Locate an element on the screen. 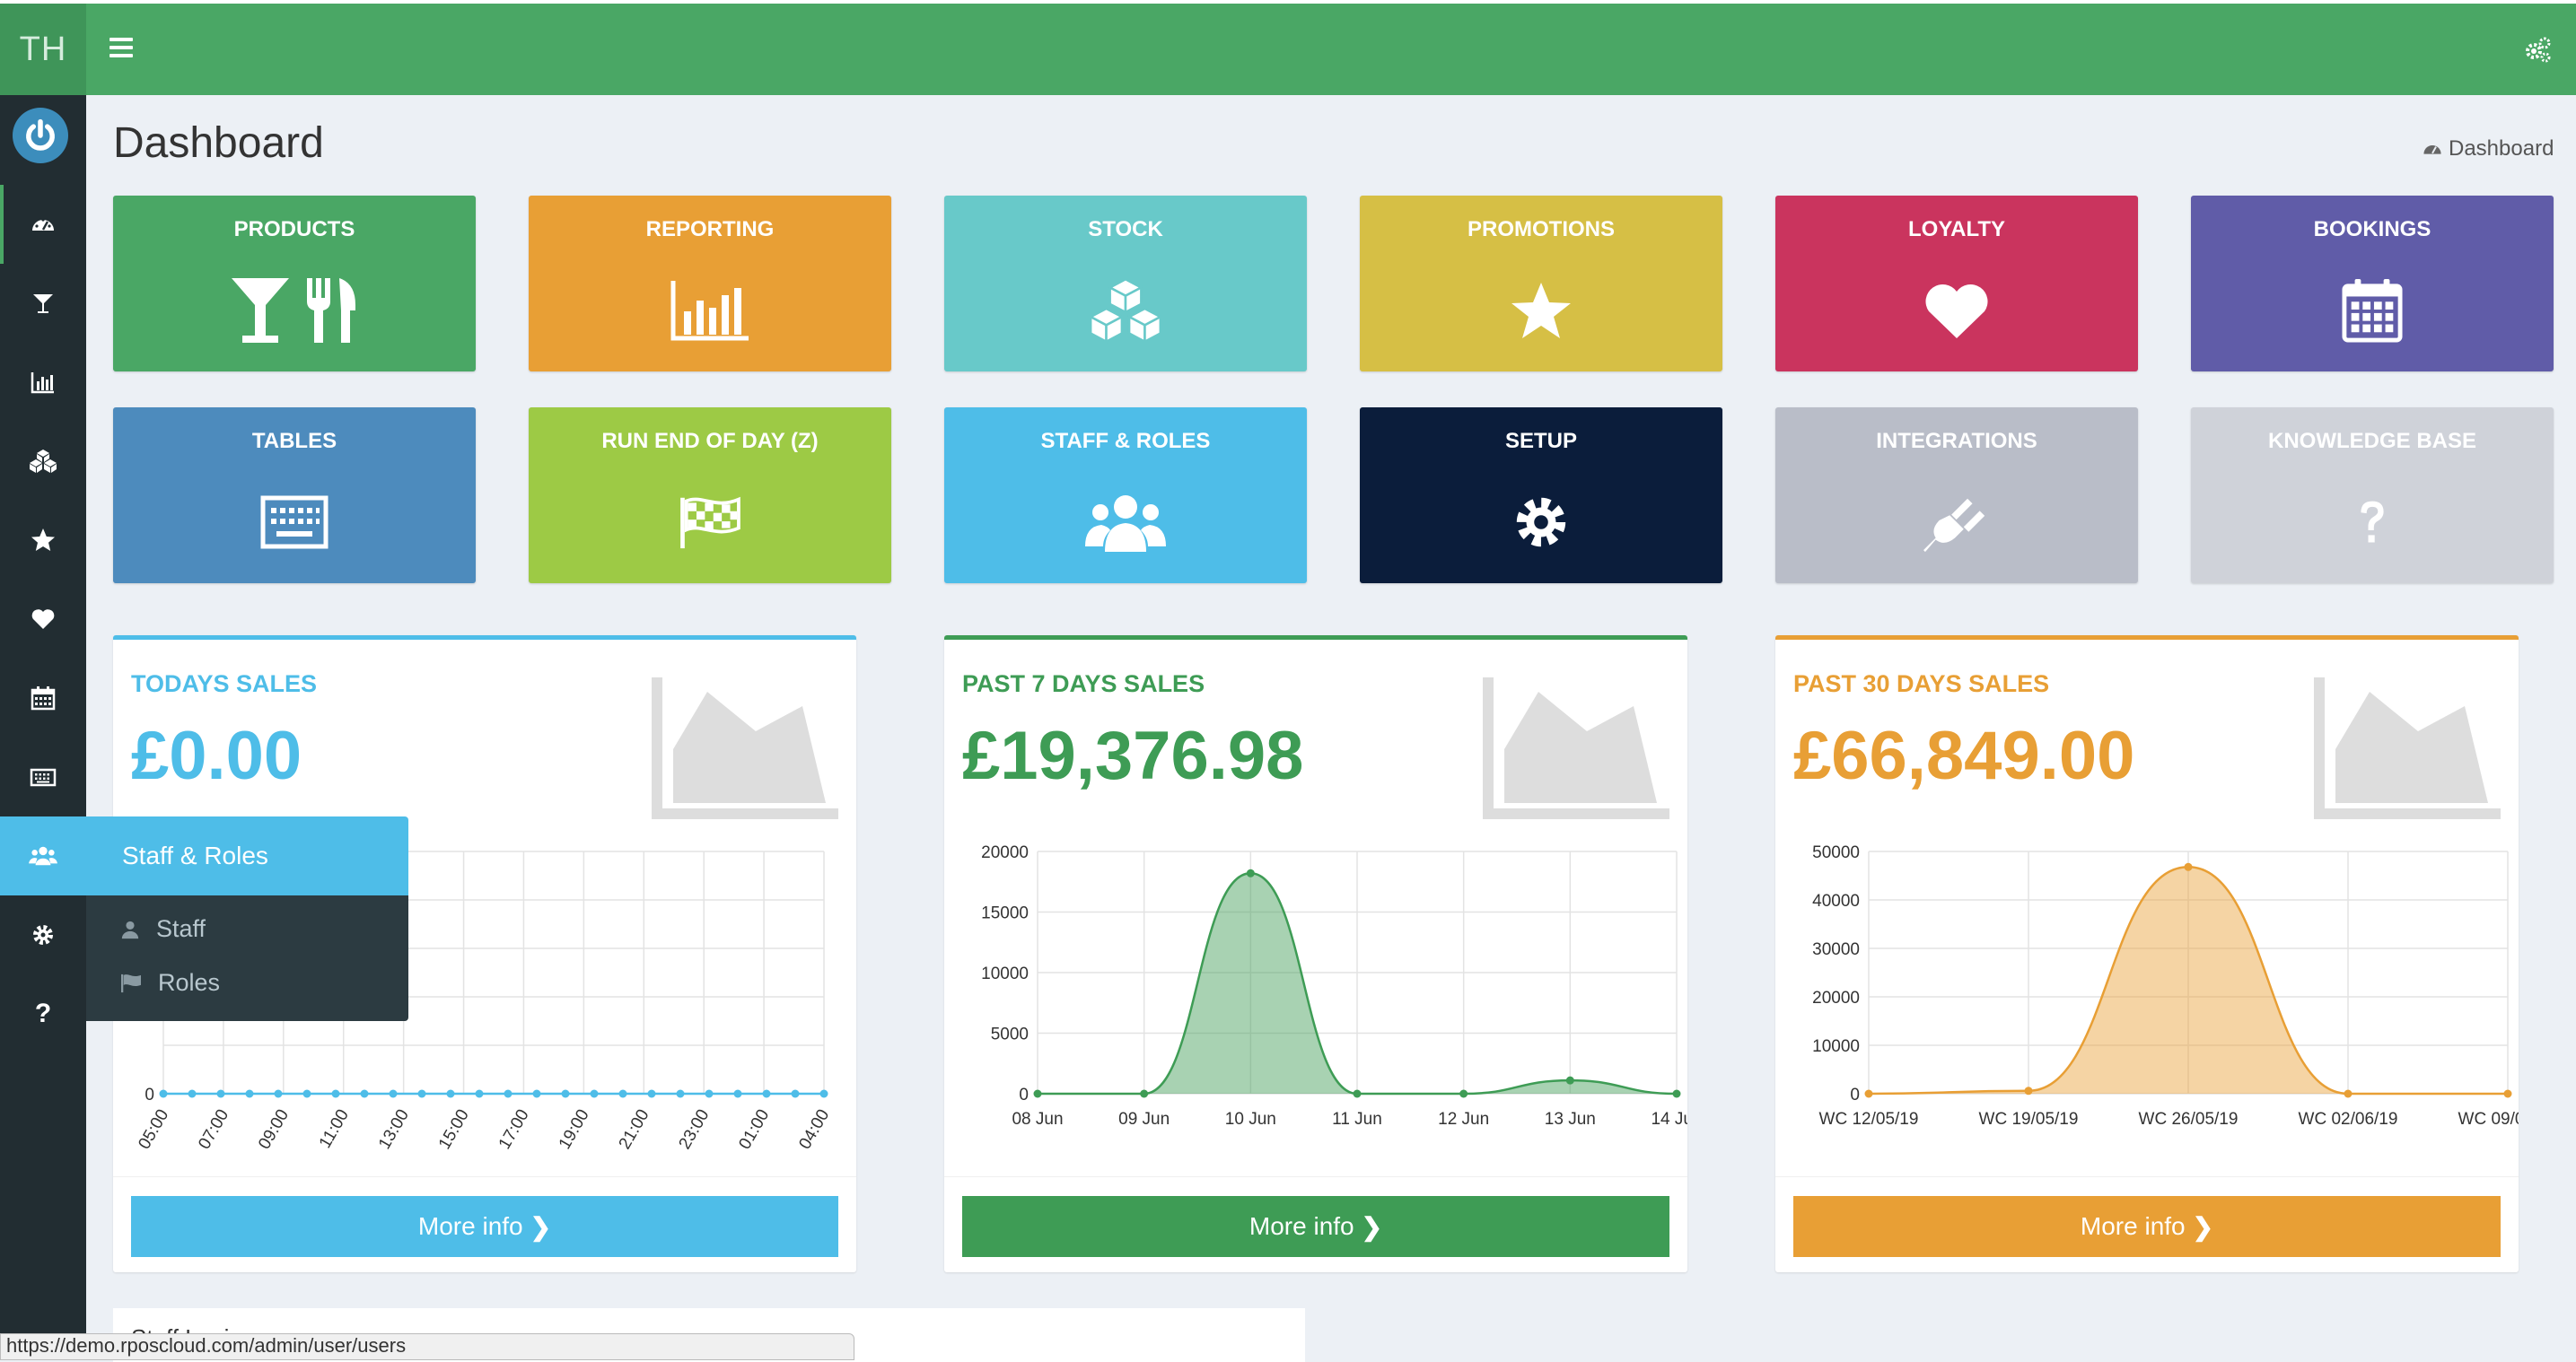  tile-stock: STOCK is located at coordinates (1125, 284).